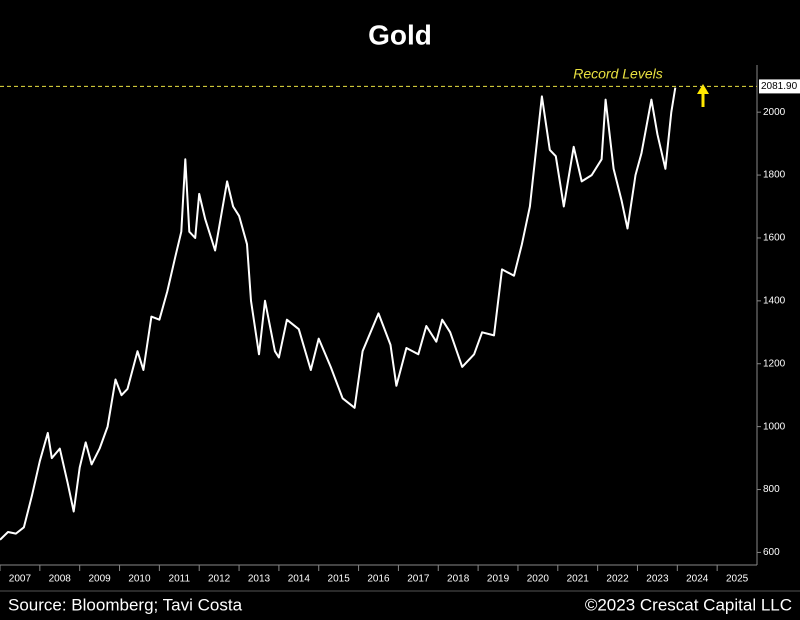 This screenshot has height=620, width=800. Describe the element at coordinates (339, 579) in the screenshot. I see `x-tick-label: 2015` at that location.